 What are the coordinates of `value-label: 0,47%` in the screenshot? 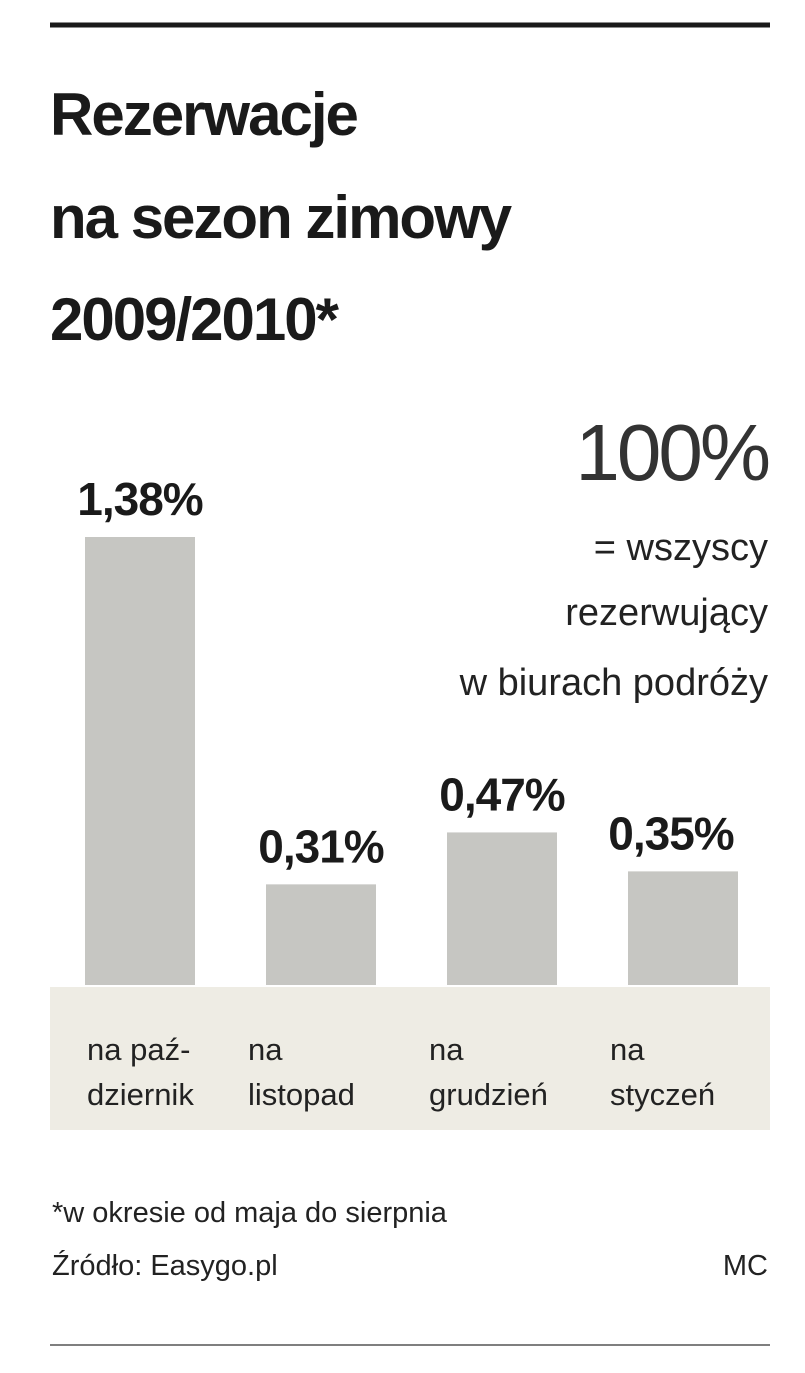 It's located at (502, 794).